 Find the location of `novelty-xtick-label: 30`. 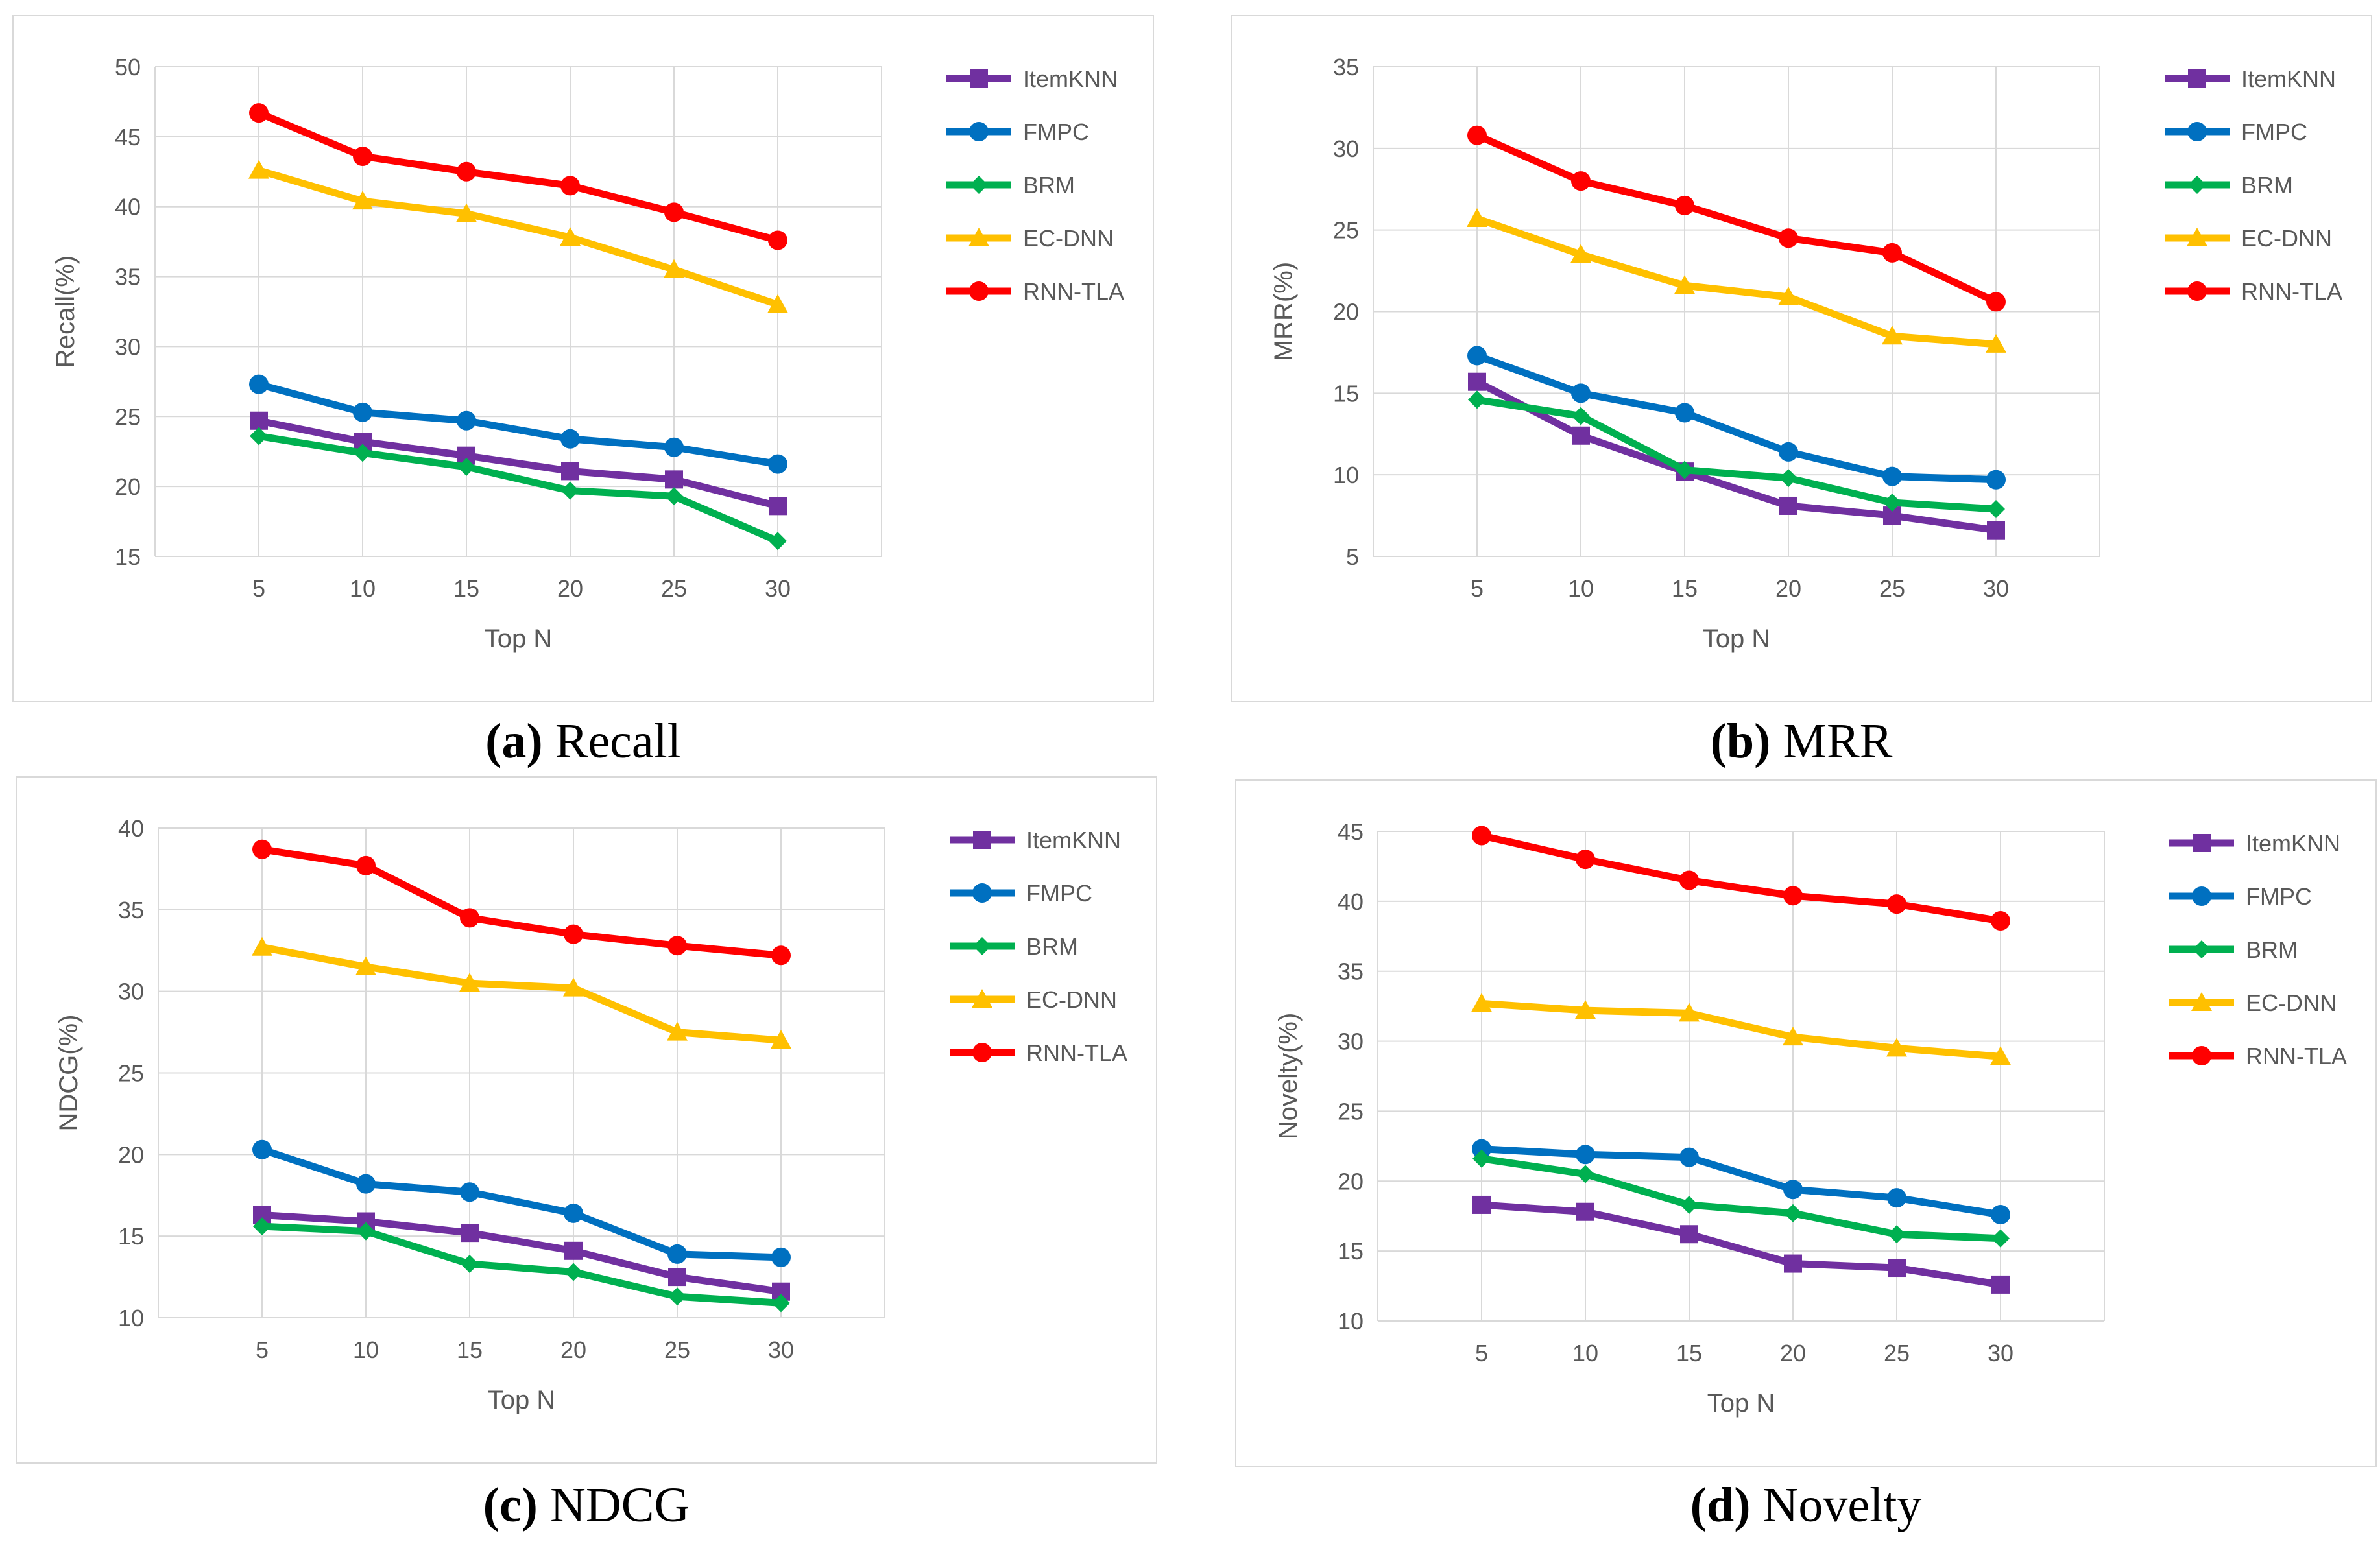

novelty-xtick-label: 30 is located at coordinates (2000, 1353).